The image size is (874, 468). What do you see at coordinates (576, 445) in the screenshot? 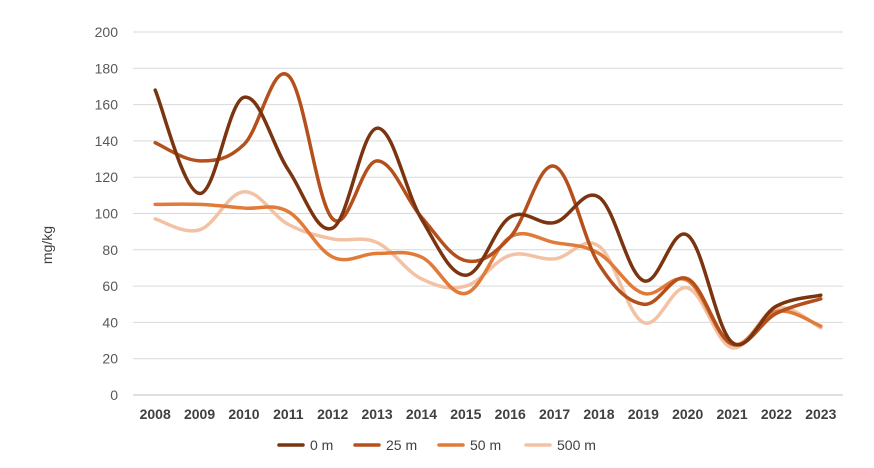
I see `legend-label-500m: 500 m` at bounding box center [576, 445].